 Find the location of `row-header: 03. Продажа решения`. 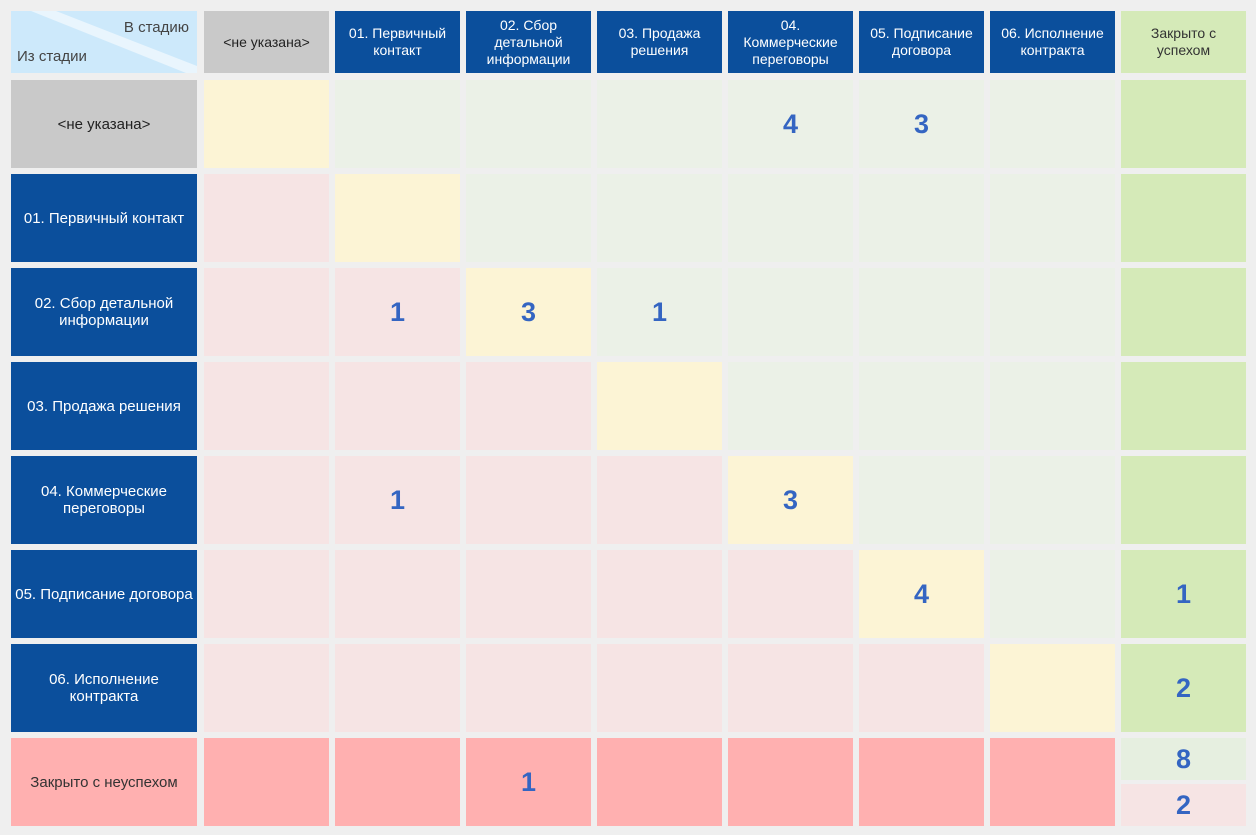

row-header: 03. Продажа решения is located at coordinates (104, 406).